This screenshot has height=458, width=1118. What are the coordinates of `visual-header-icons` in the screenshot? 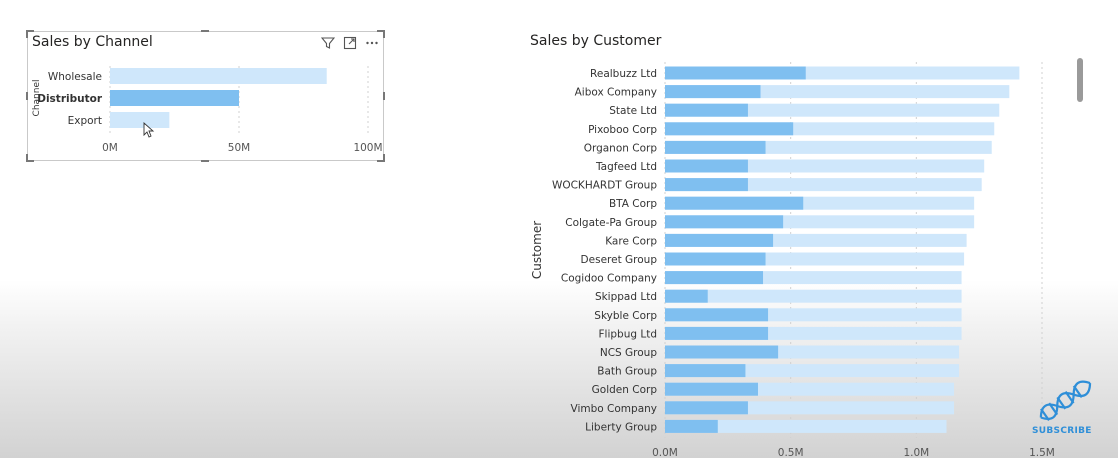 It's located at (349, 42).